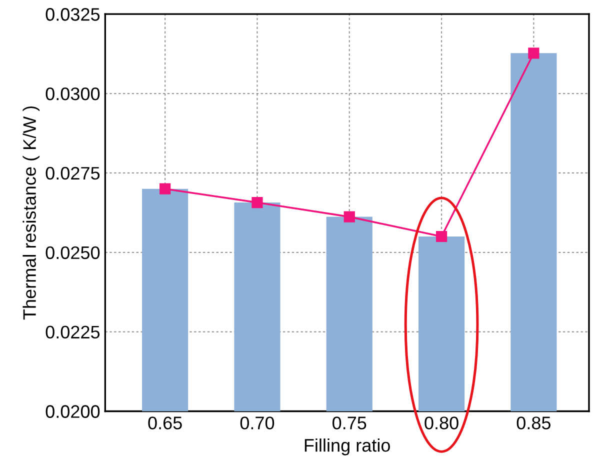 The height and width of the screenshot is (470, 601). I want to click on y-tick-label: 0.0275, so click(73, 173).